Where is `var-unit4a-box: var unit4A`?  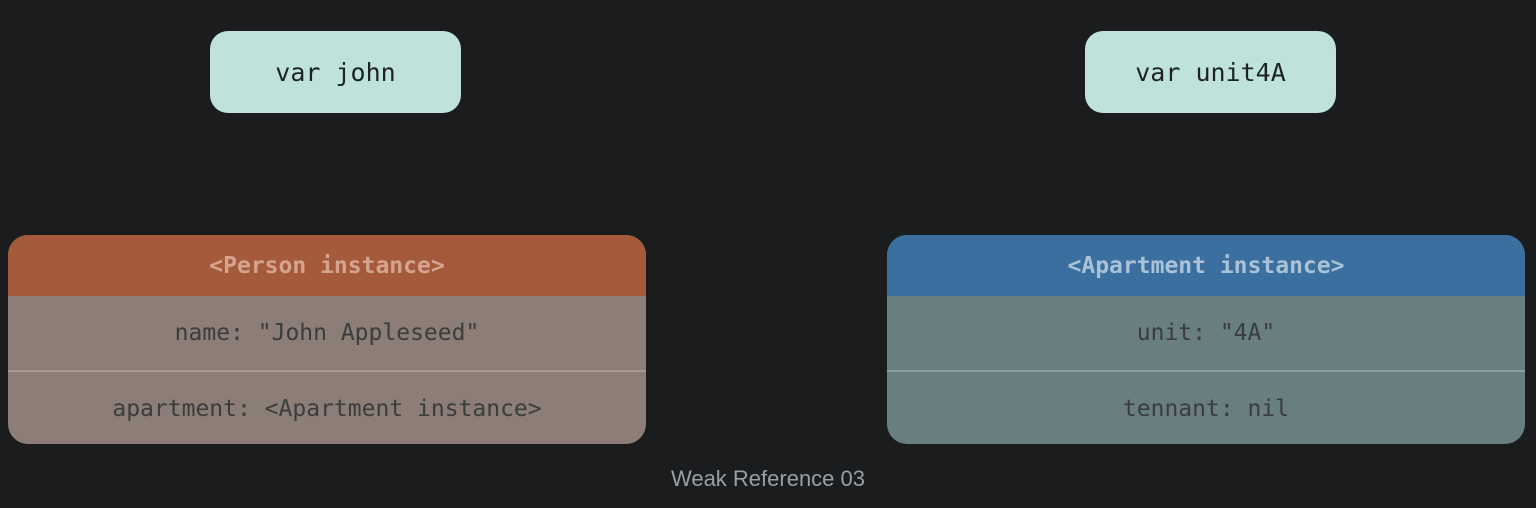
var-unit4a-box: var unit4A is located at coordinates (1210, 72).